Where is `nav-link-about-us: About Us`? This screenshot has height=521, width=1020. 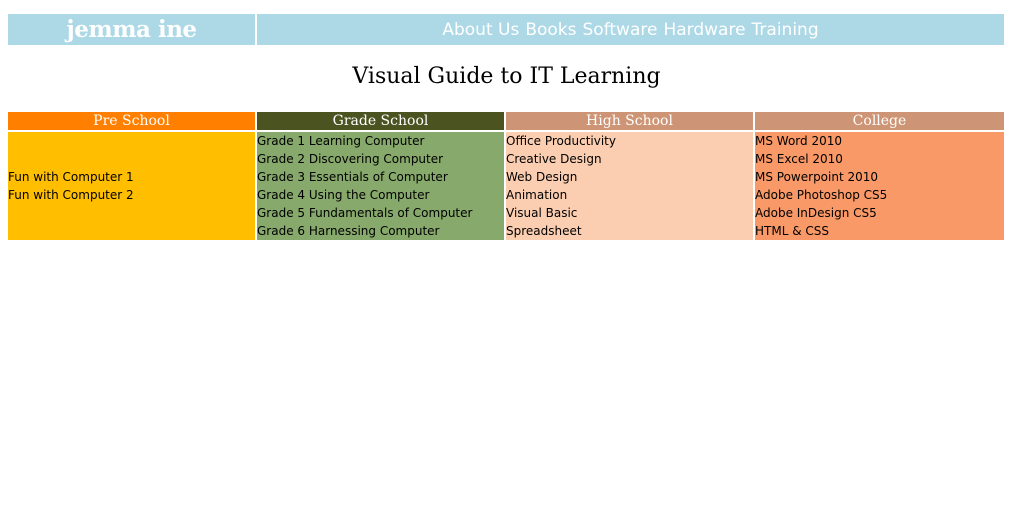
nav-link-about-us: About Us is located at coordinates (481, 29).